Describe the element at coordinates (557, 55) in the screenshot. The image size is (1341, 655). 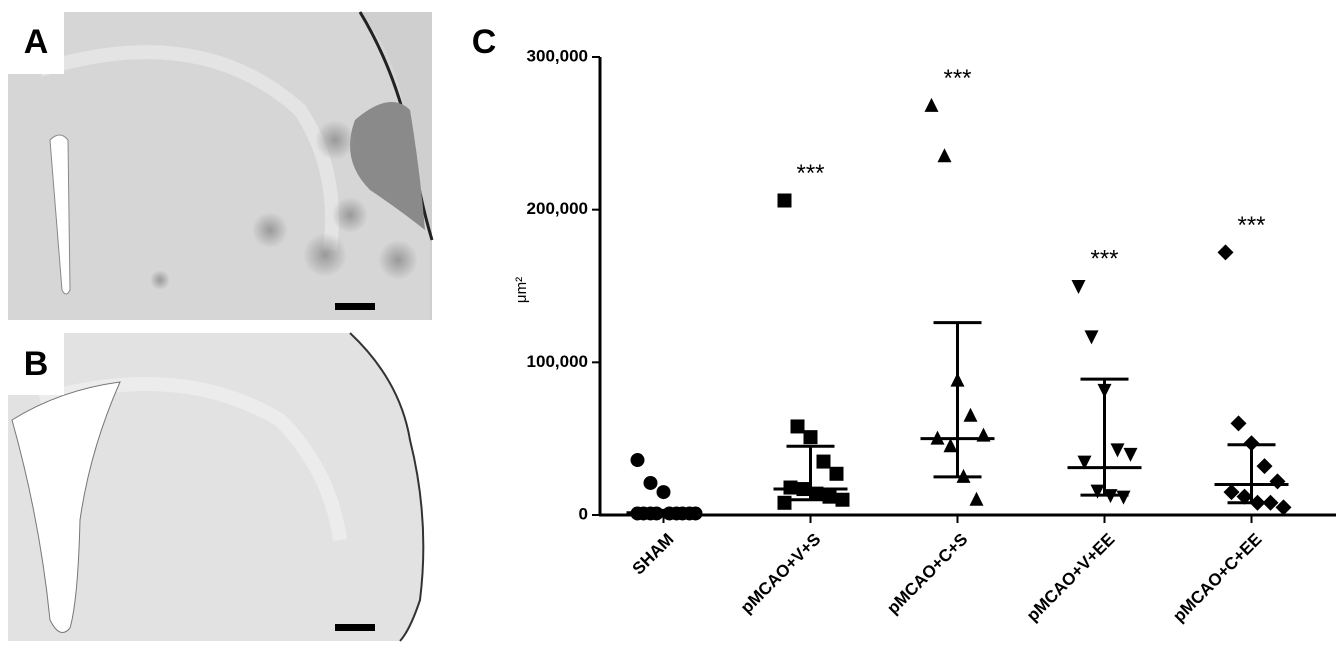
I see `y-tick-label: 300,000` at that location.